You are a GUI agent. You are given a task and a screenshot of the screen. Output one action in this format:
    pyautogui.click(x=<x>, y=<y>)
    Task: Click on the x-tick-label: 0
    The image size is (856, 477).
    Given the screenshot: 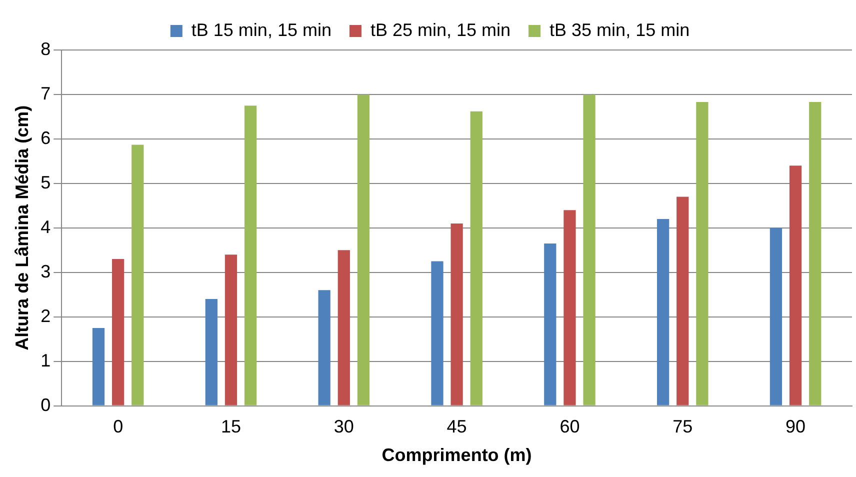 What is the action you would take?
    pyautogui.click(x=118, y=426)
    